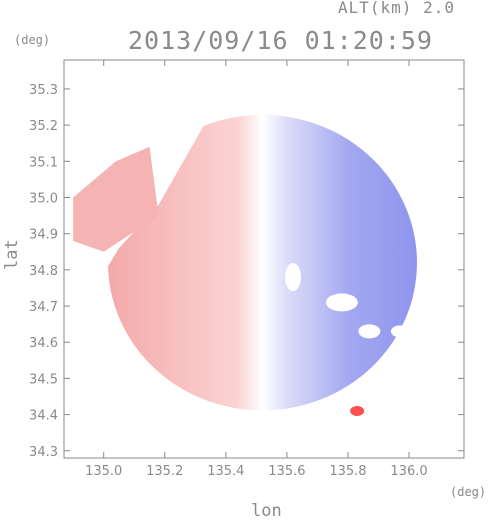  Describe the element at coordinates (103, 471) in the screenshot. I see `x-tick-label: 135.0` at that location.